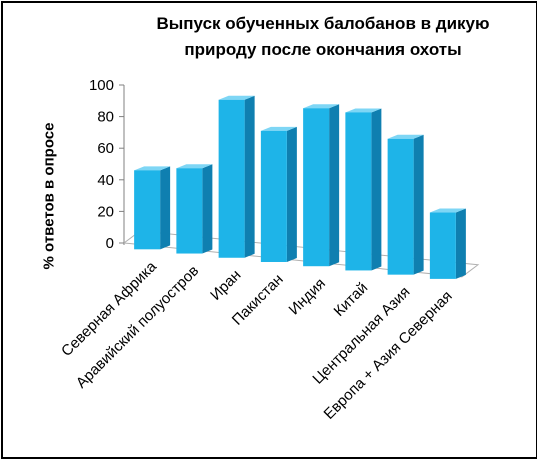  What do you see at coordinates (351, 299) in the screenshot?
I see `x-tick-label: Китай` at bounding box center [351, 299].